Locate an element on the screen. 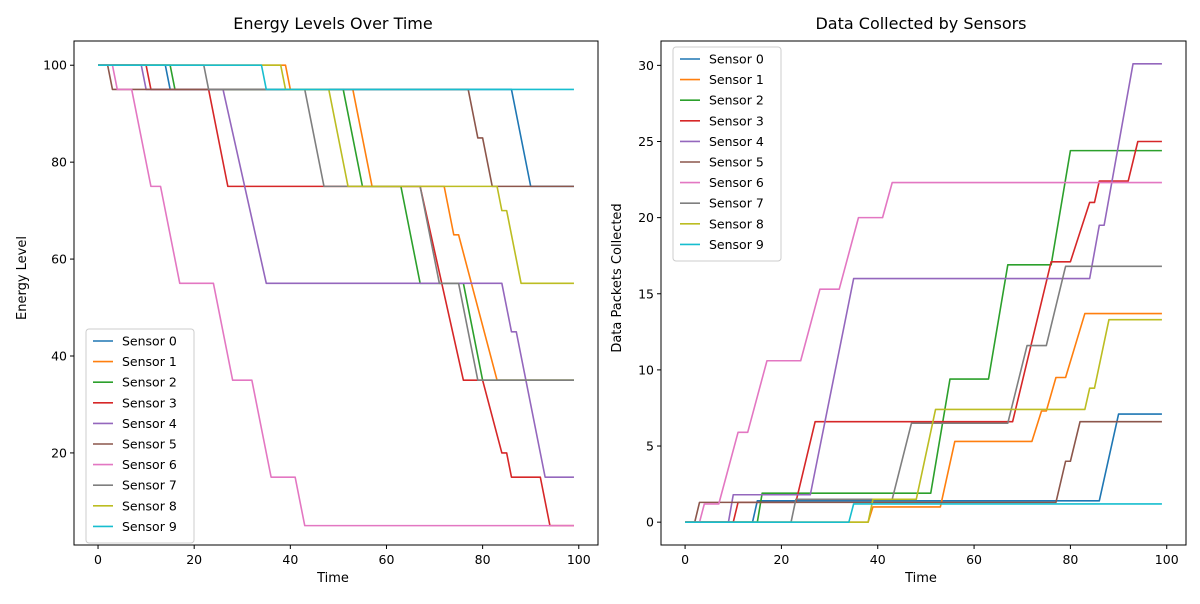  y-tick-label: 0 is located at coordinates (650, 522).